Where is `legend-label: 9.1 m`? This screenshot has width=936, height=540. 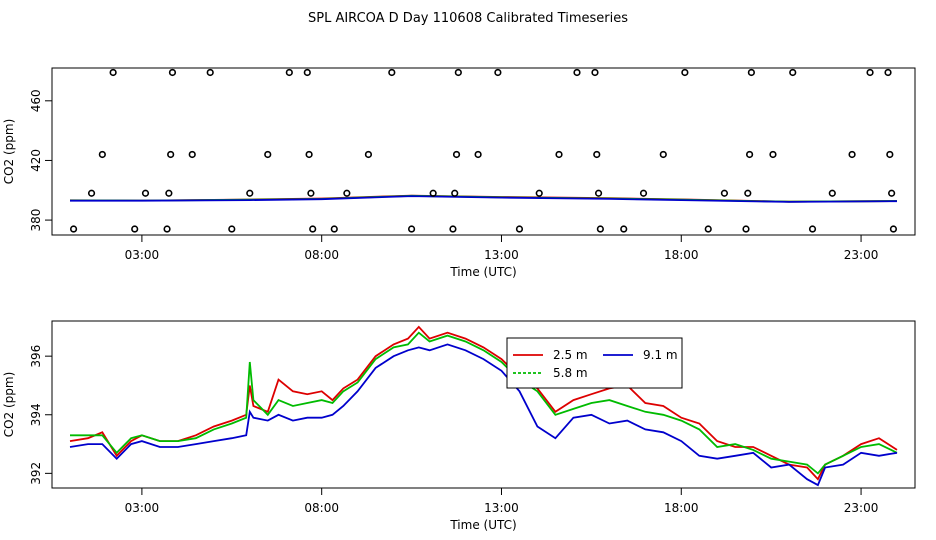
legend-label: 9.1 m is located at coordinates (660, 355).